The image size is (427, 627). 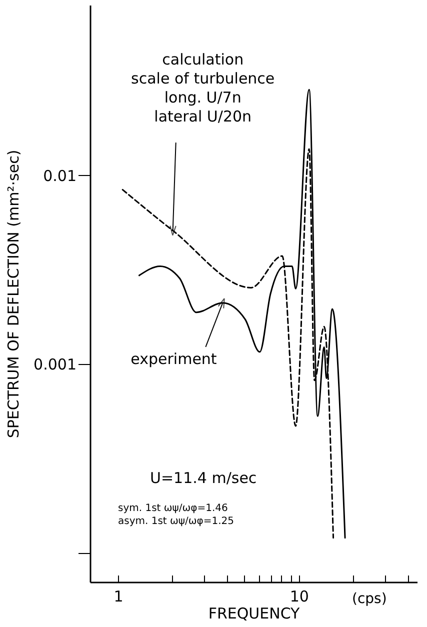 I want to click on y-tick-label: 0.01, so click(x=59, y=175).